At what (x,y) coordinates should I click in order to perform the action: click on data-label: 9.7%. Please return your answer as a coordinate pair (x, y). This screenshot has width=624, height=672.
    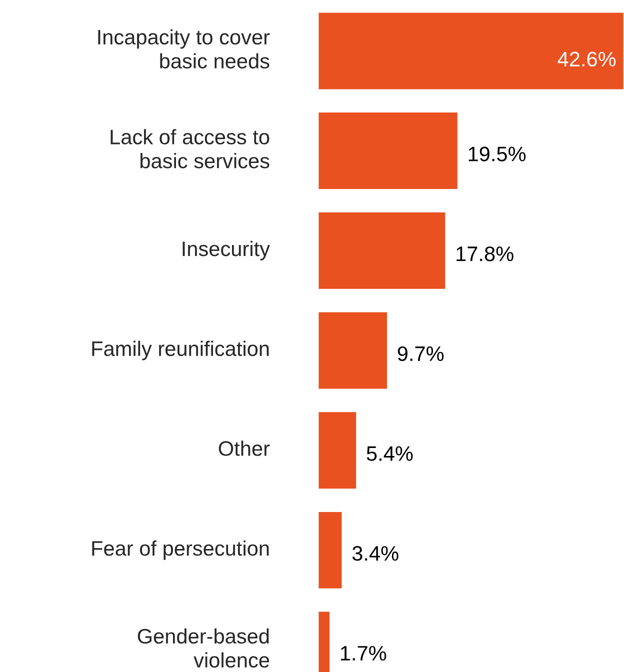
    Looking at the image, I should click on (421, 354).